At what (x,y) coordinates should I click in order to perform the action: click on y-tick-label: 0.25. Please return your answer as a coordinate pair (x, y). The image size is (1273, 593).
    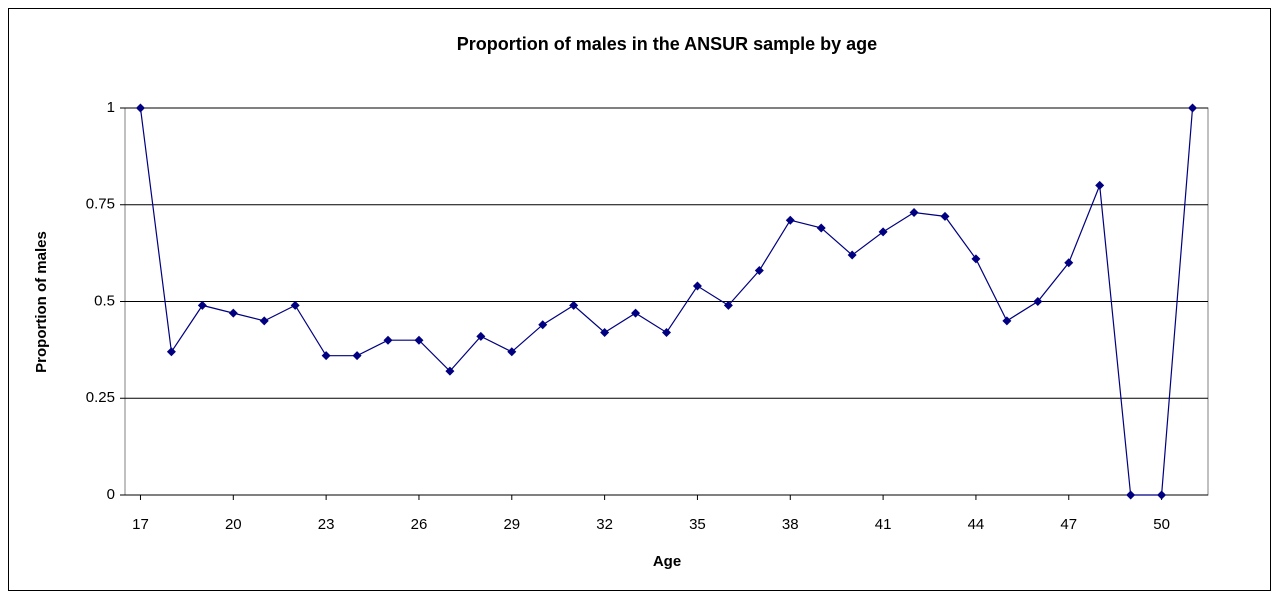
    Looking at the image, I should click on (100, 397).